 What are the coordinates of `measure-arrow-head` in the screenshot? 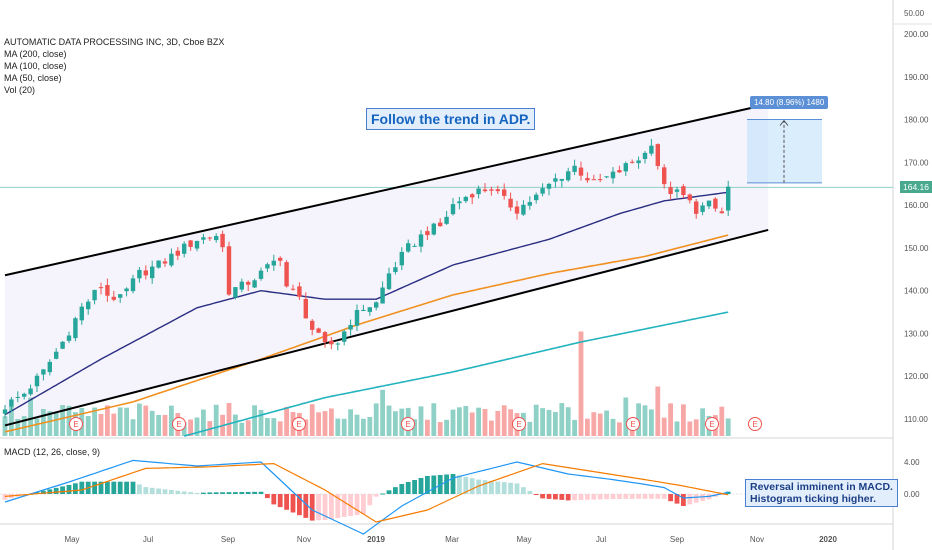 It's located at (784, 122).